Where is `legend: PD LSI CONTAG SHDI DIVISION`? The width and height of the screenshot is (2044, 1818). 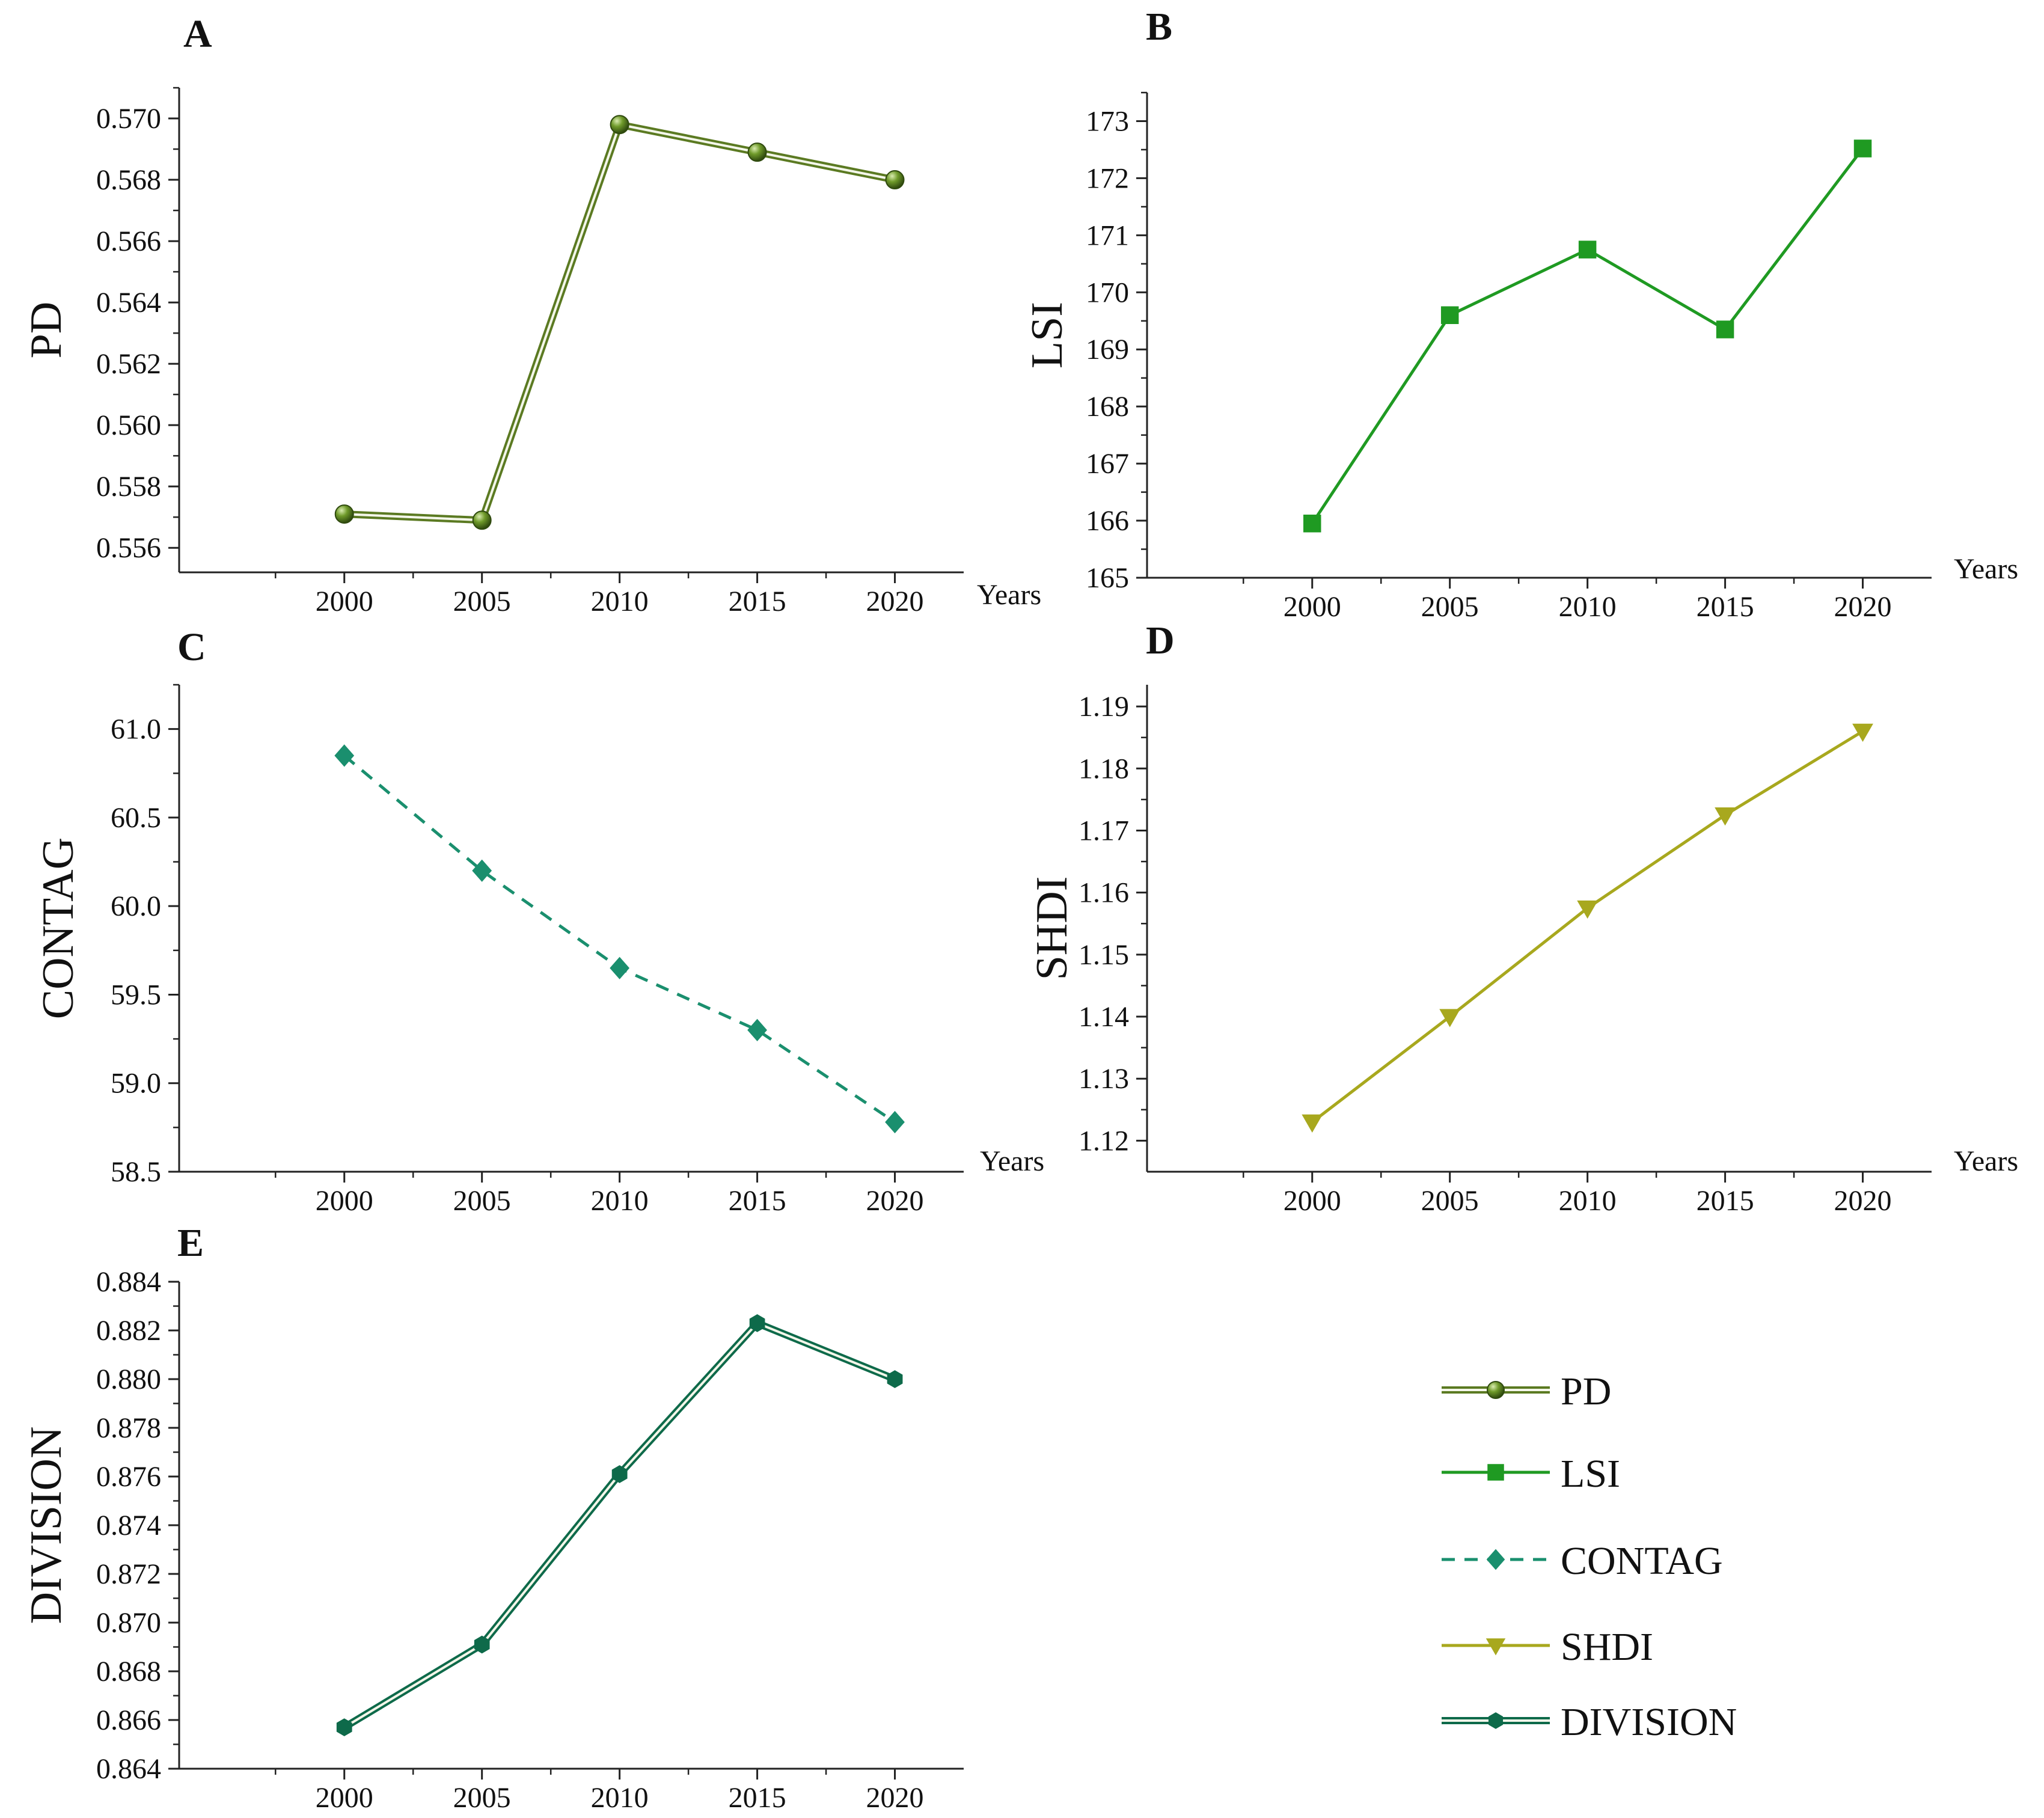
legend: PD LSI CONTAG SHDI DIVISION is located at coordinates (1590, 1557).